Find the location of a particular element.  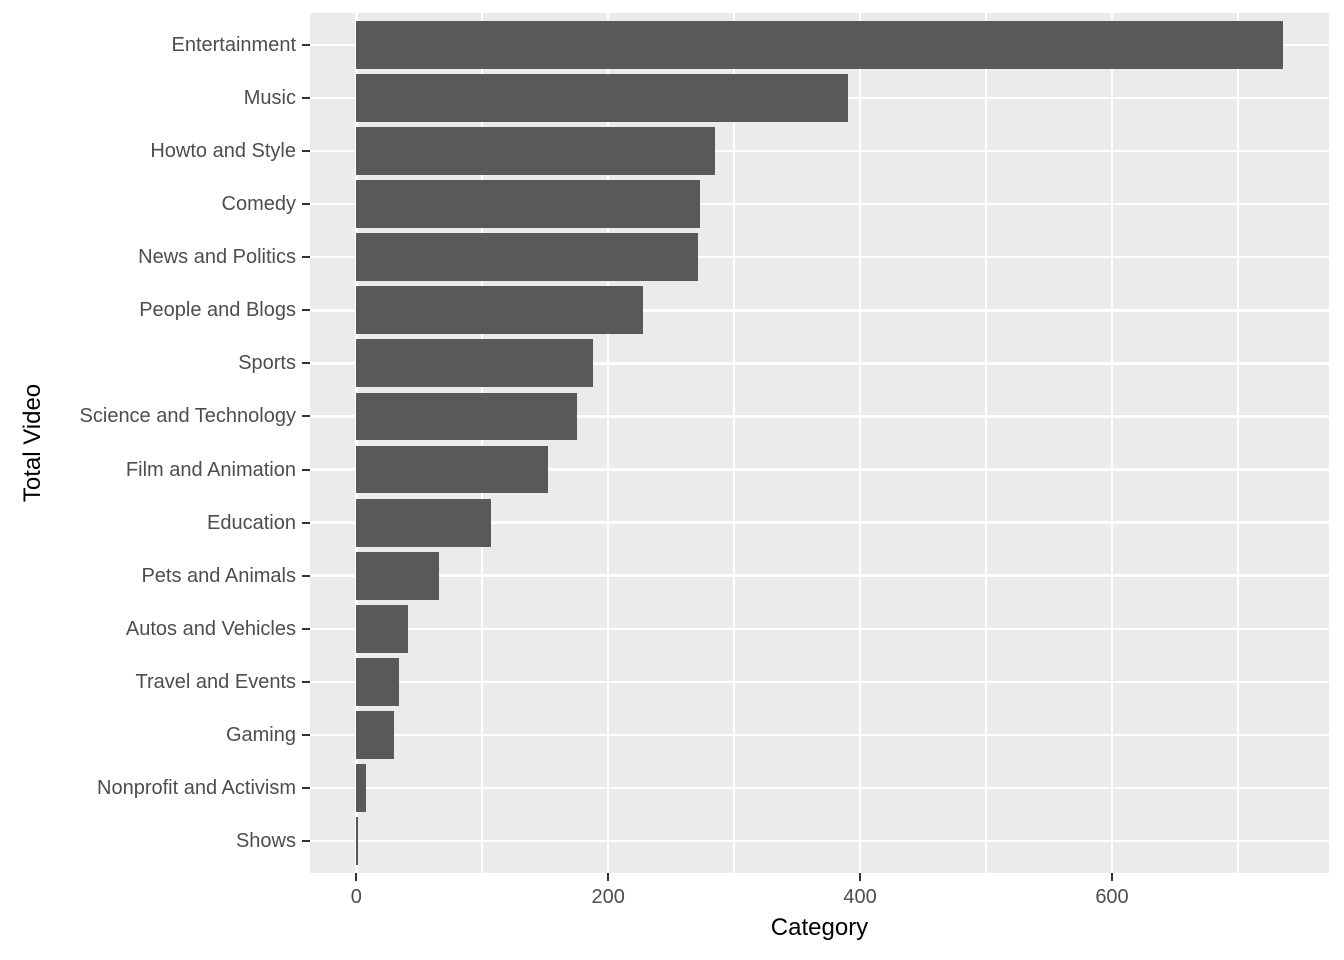

y-tick-label: Film and Animation is located at coordinates (210, 469).